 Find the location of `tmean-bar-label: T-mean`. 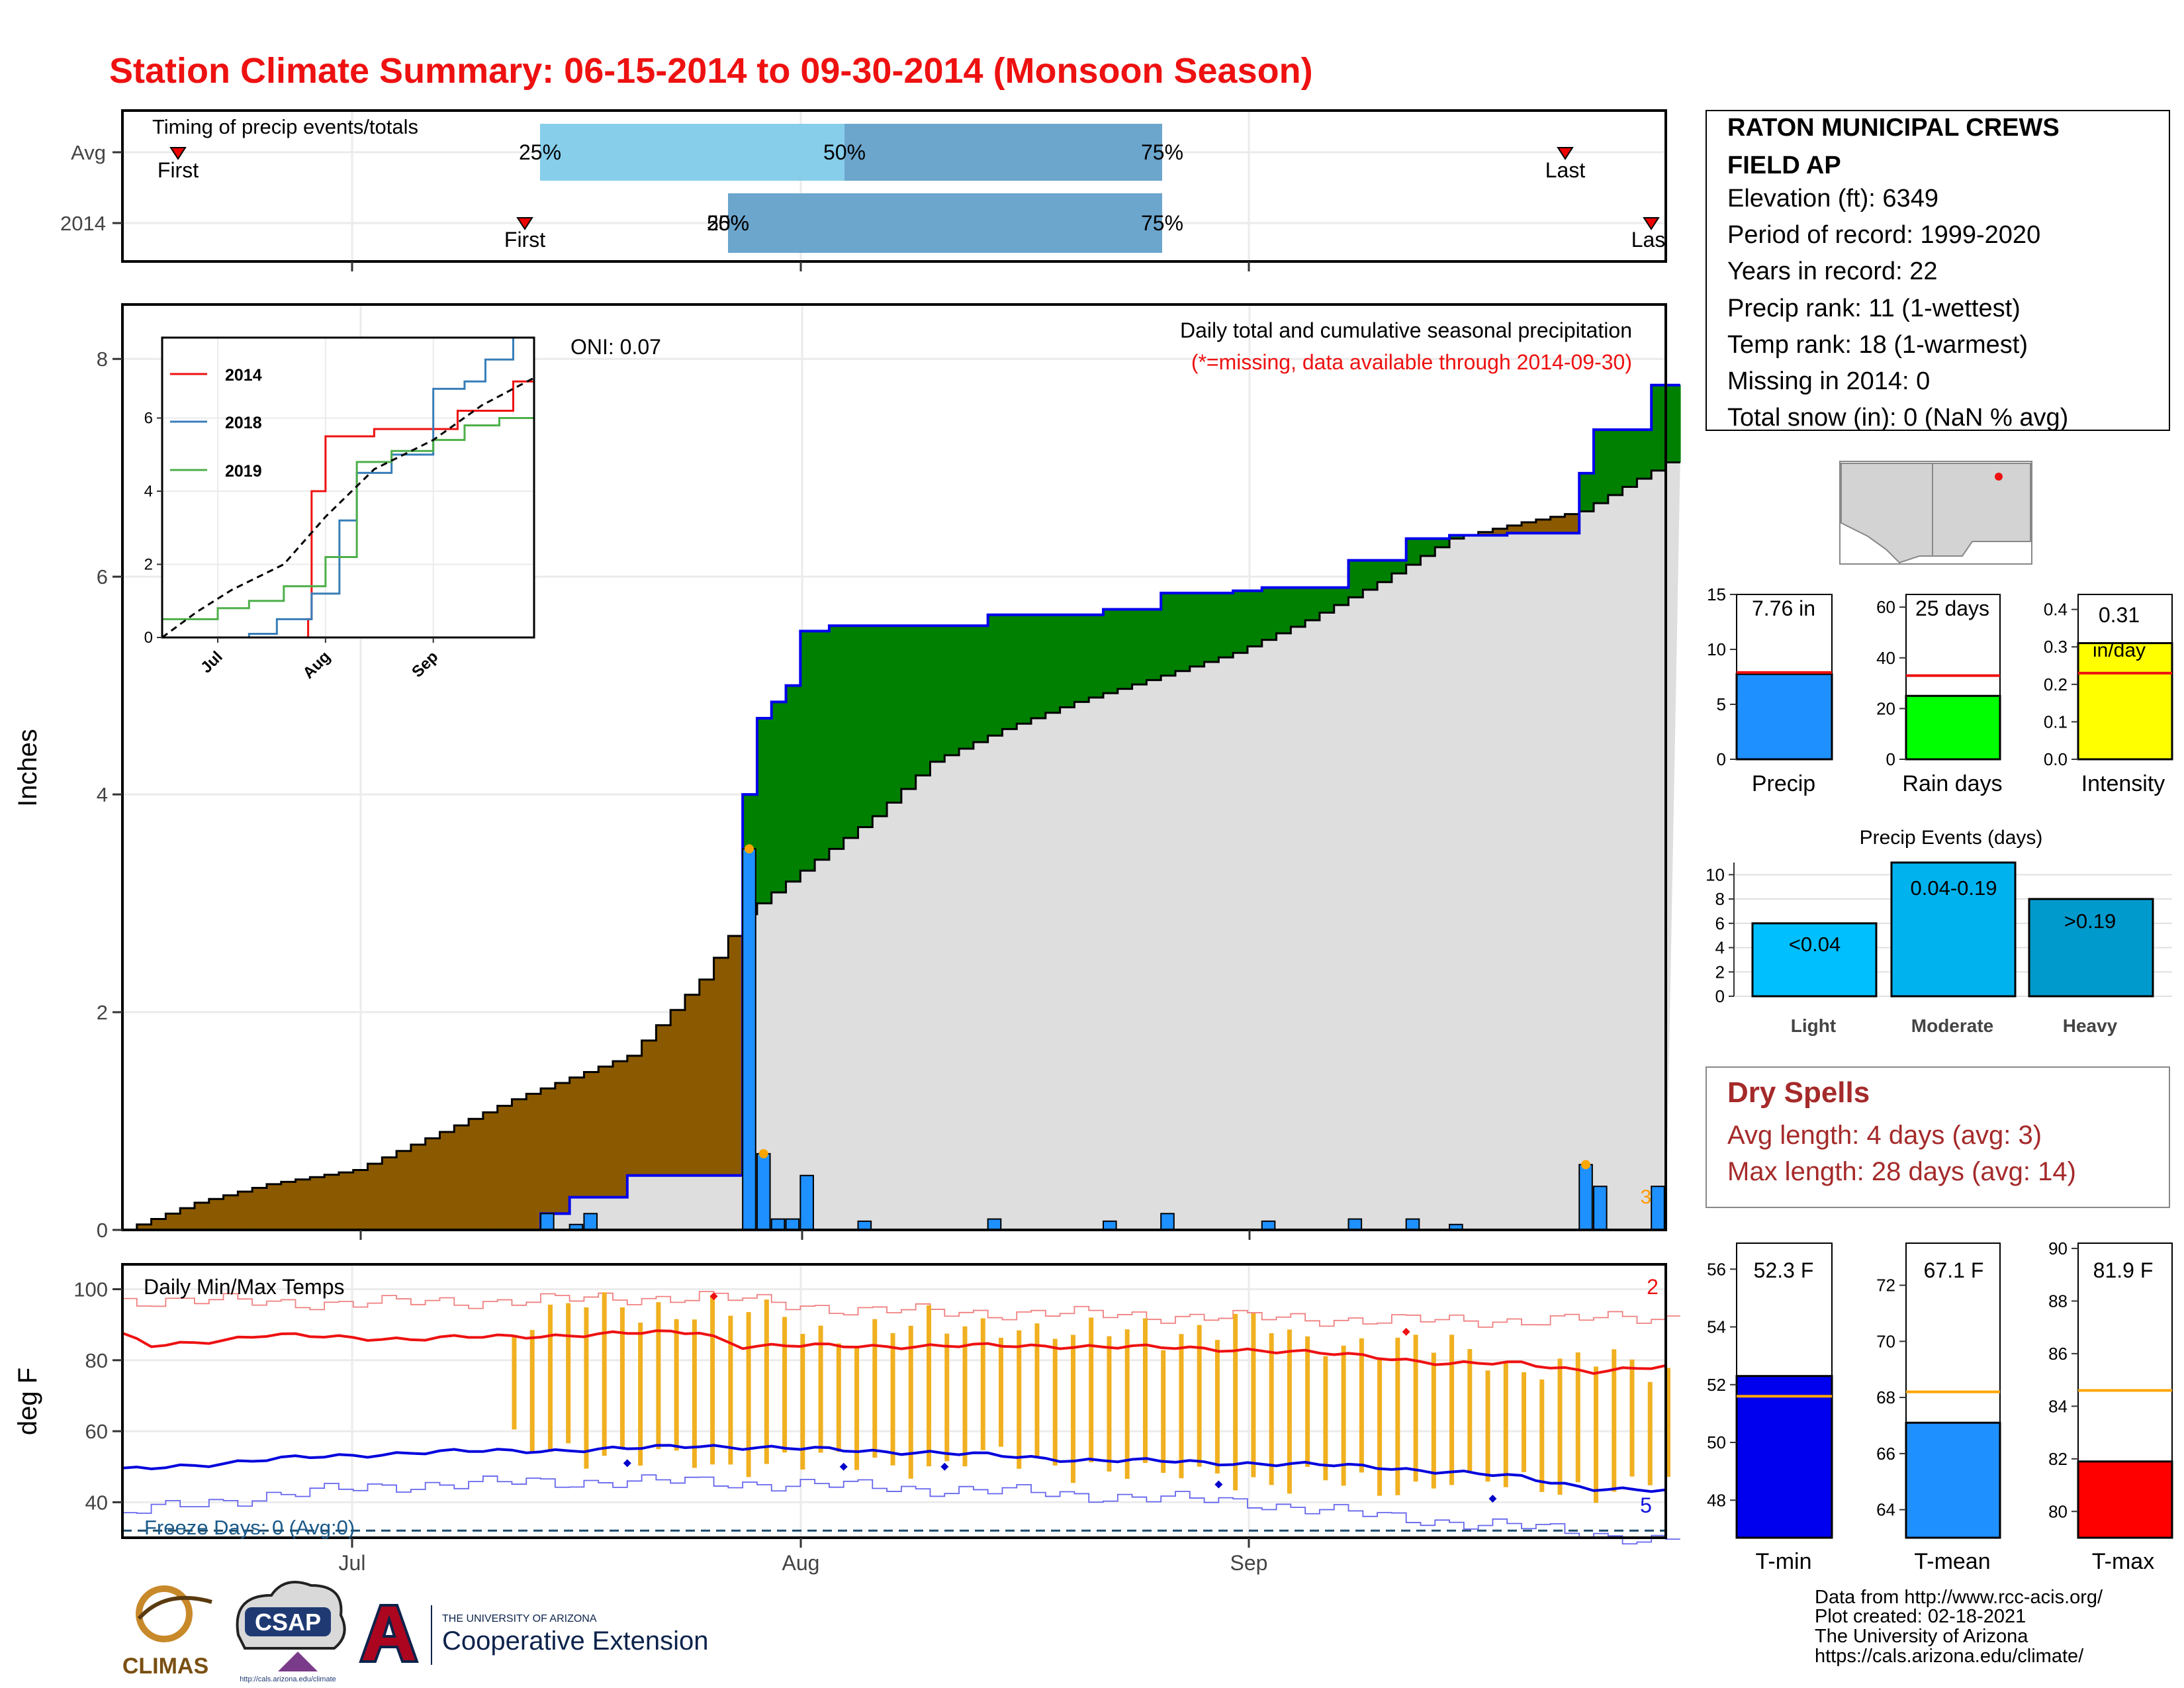

tmean-bar-label: T-mean is located at coordinates (1952, 1561).